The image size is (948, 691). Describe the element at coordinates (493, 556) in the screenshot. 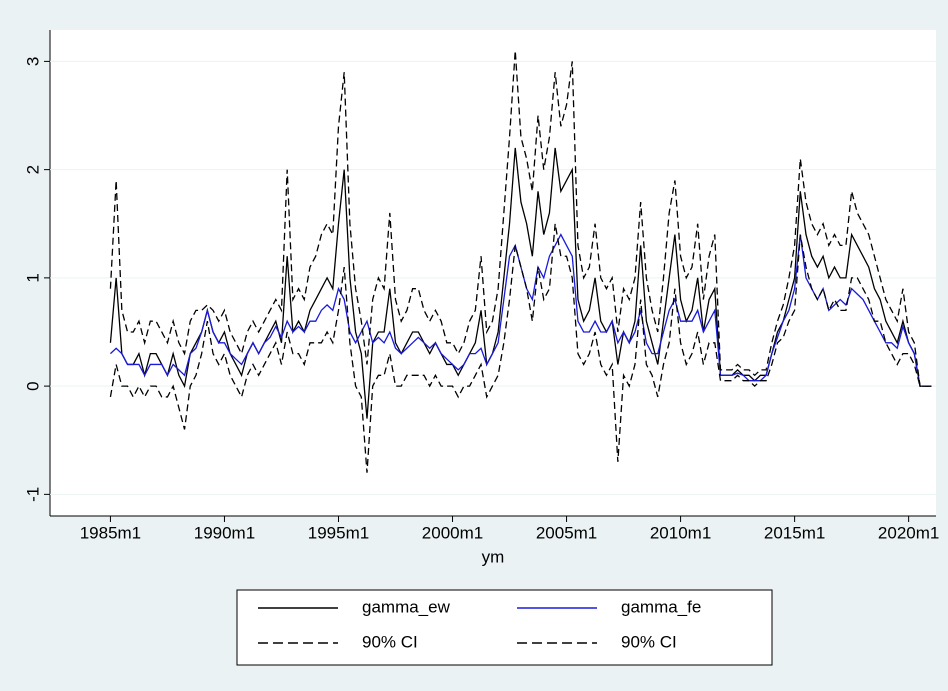

I see `x-axis-title: ym` at that location.